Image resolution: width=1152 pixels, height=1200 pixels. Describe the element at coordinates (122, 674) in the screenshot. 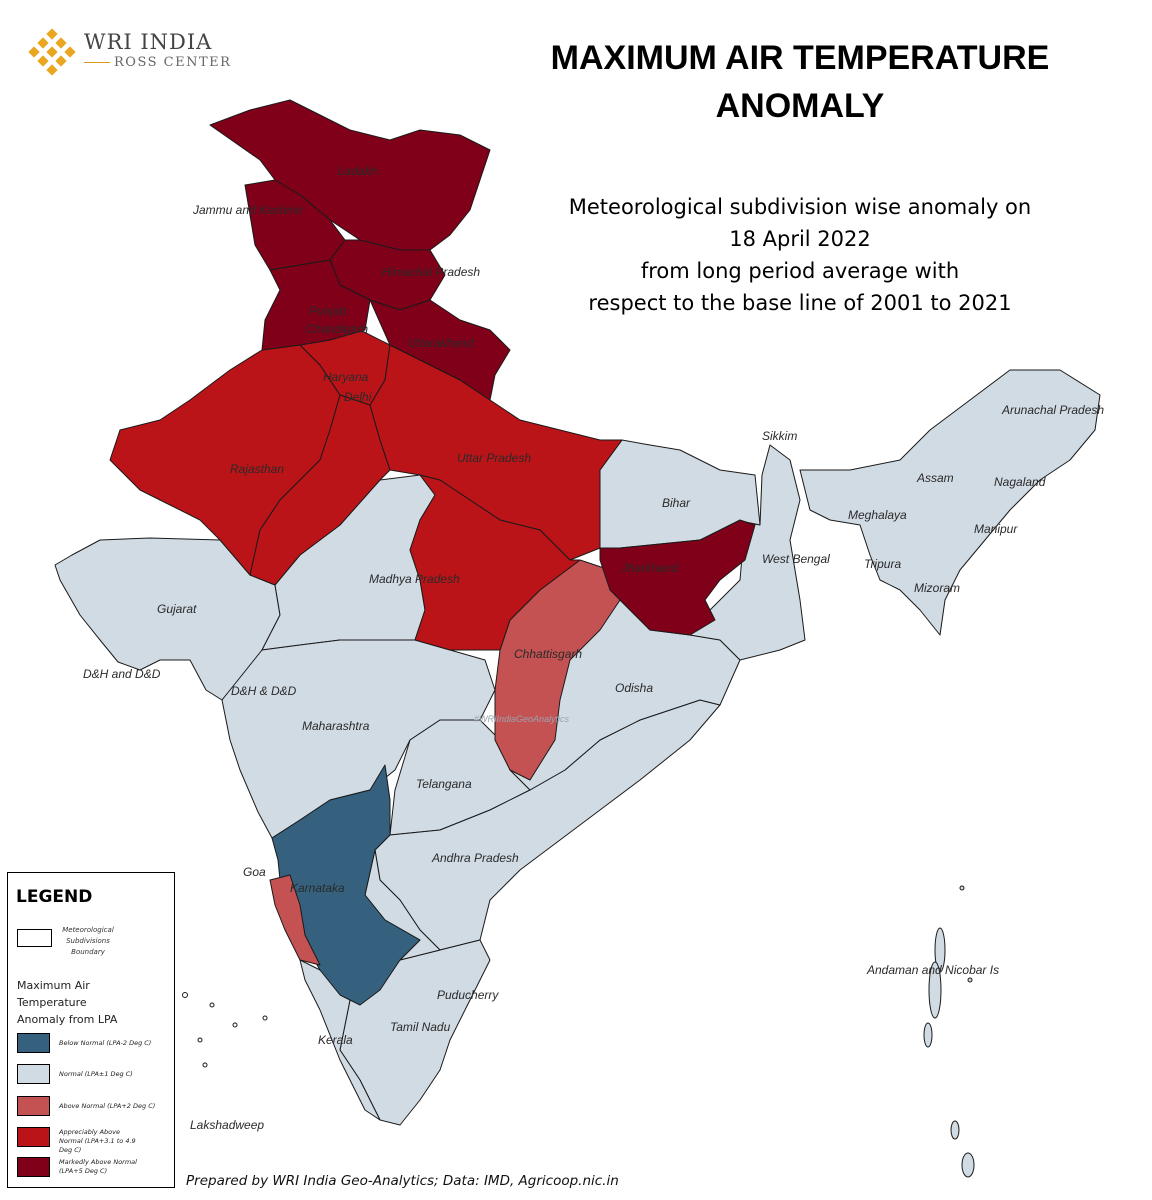

I see `label-dh-and-dd-west: D&H and D&D` at that location.